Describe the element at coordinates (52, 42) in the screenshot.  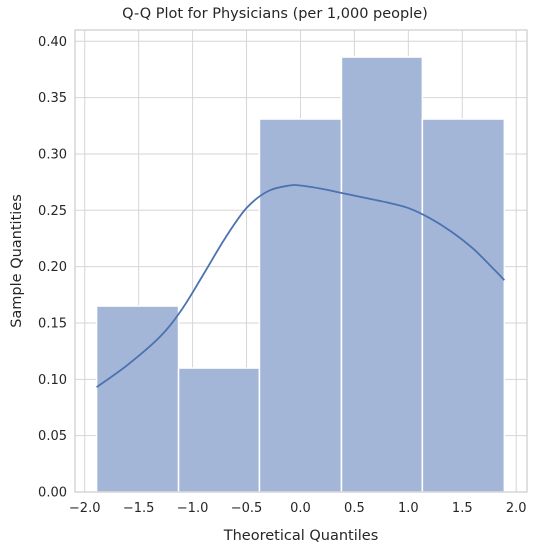
I see `y-tick-label: 0.40` at that location.